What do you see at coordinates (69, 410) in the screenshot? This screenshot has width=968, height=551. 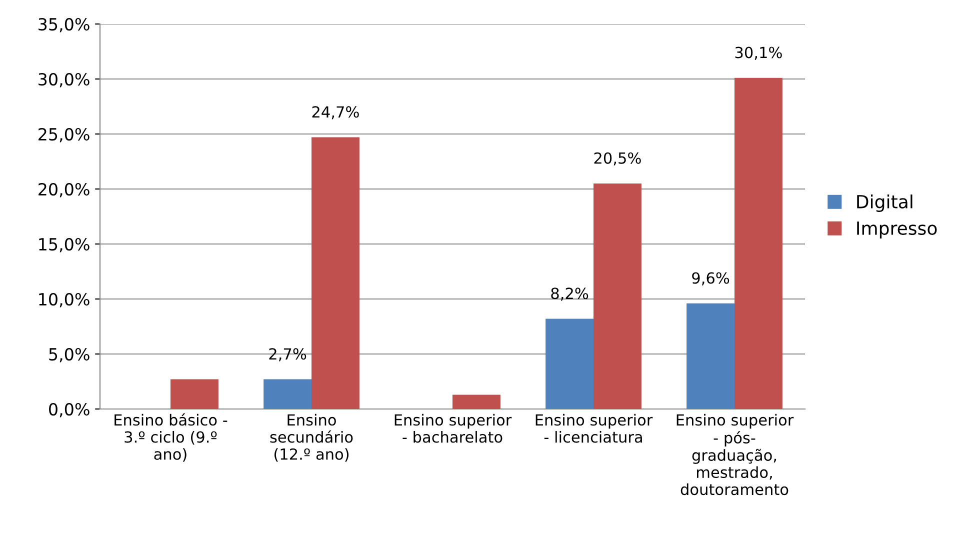 I see `y-tick-label: 0,0%` at bounding box center [69, 410].